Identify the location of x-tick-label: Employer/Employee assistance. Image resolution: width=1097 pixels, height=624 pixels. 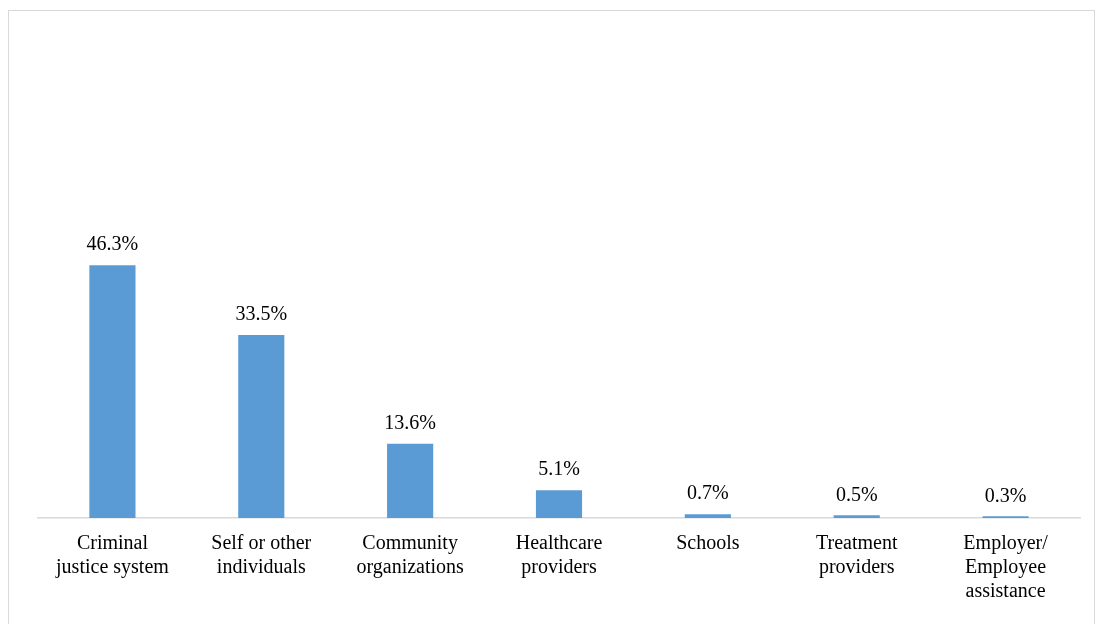
(1006, 566).